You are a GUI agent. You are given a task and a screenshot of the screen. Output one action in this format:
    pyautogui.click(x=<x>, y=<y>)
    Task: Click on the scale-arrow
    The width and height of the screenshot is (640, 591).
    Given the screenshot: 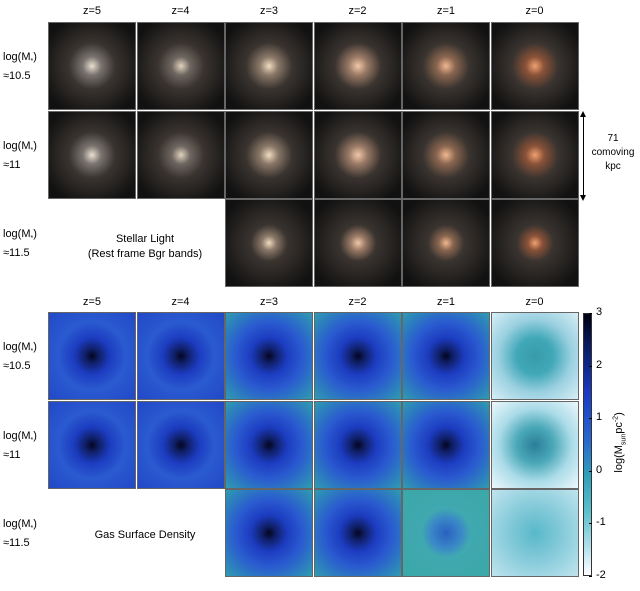 What is the action you would take?
    pyautogui.click(x=583, y=156)
    